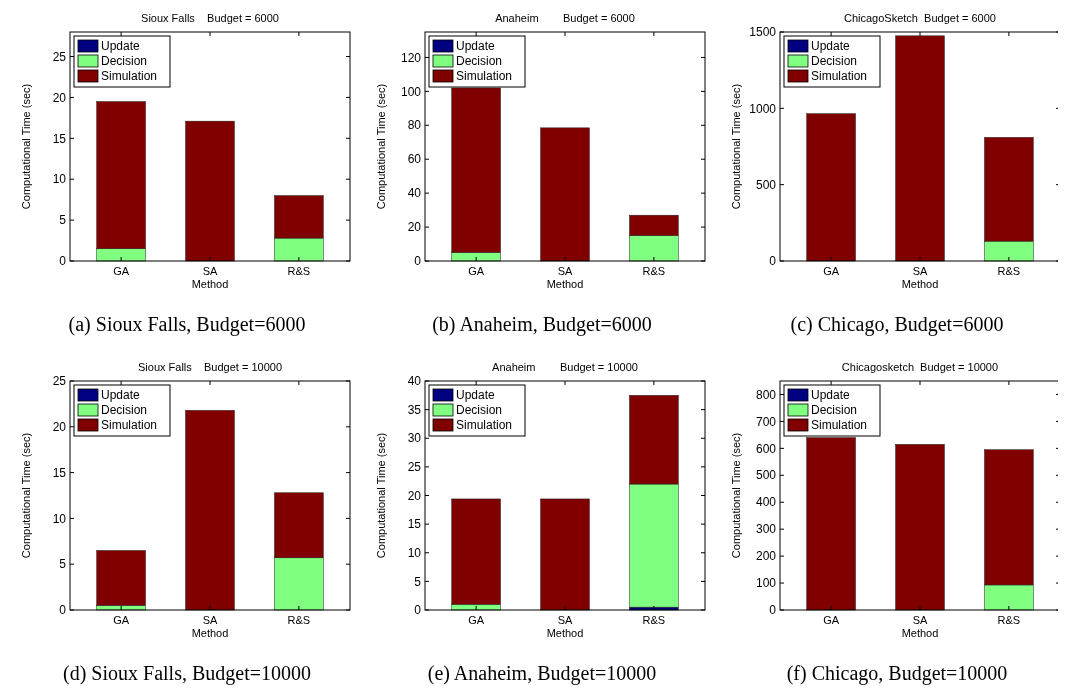 This screenshot has height=698, width=1067. I want to click on text: (b) Anaheim, Budget=6000, so click(542, 324).